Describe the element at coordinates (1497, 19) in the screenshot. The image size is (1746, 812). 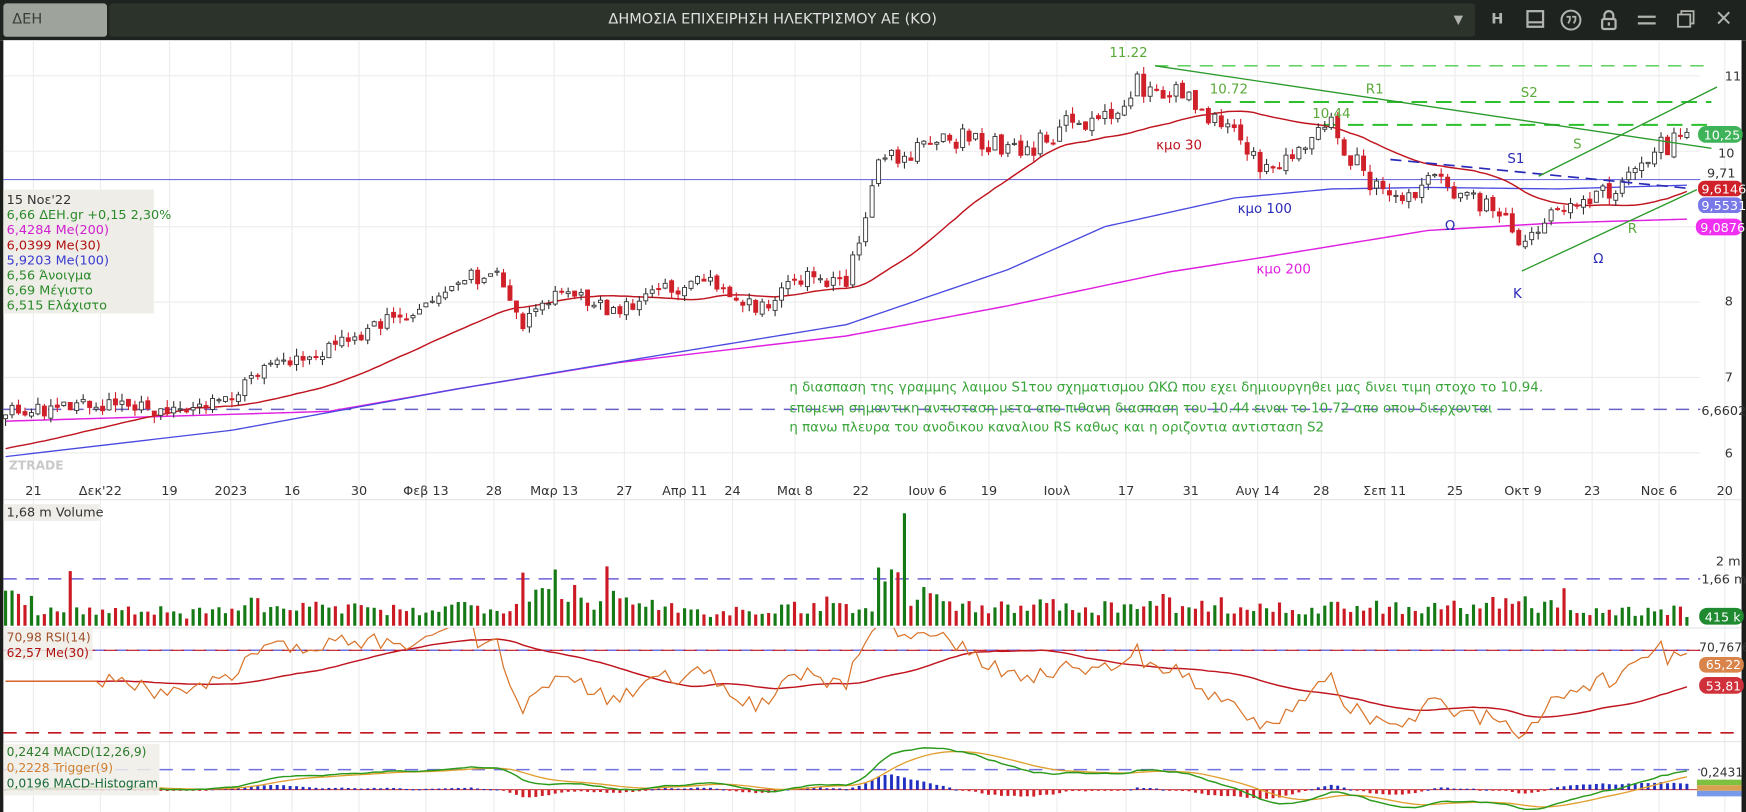
I see `h-icon: Η` at that location.